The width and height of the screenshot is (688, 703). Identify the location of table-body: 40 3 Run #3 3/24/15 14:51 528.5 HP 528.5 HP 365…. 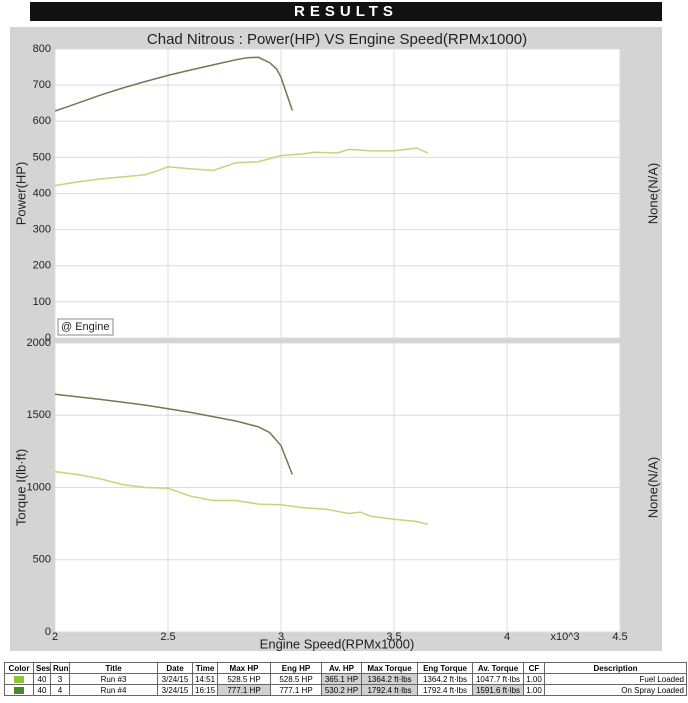
(345, 684).